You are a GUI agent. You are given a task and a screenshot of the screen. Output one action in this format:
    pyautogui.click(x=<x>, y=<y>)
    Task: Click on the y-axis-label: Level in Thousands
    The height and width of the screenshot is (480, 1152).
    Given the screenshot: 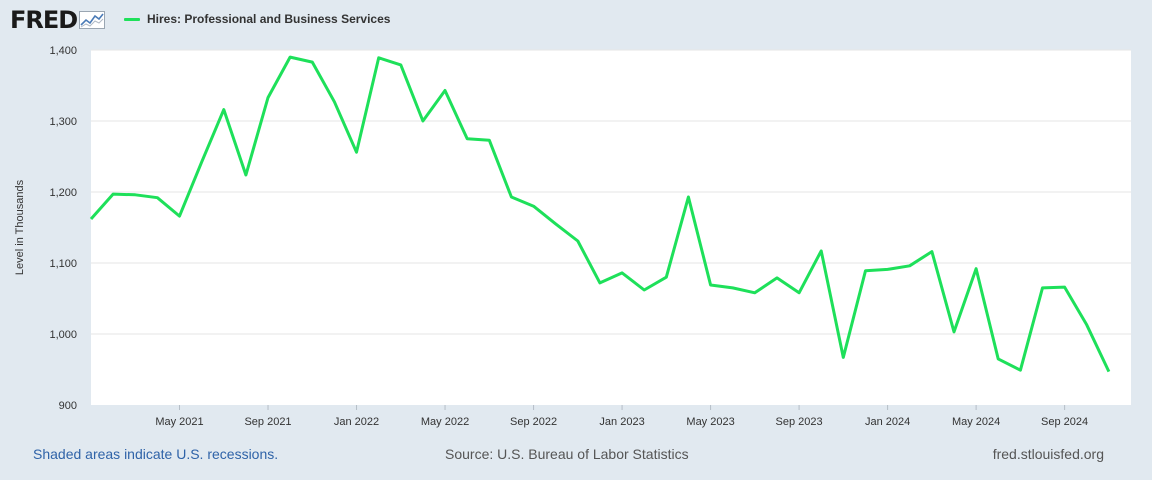 What is the action you would take?
    pyautogui.click(x=20, y=227)
    